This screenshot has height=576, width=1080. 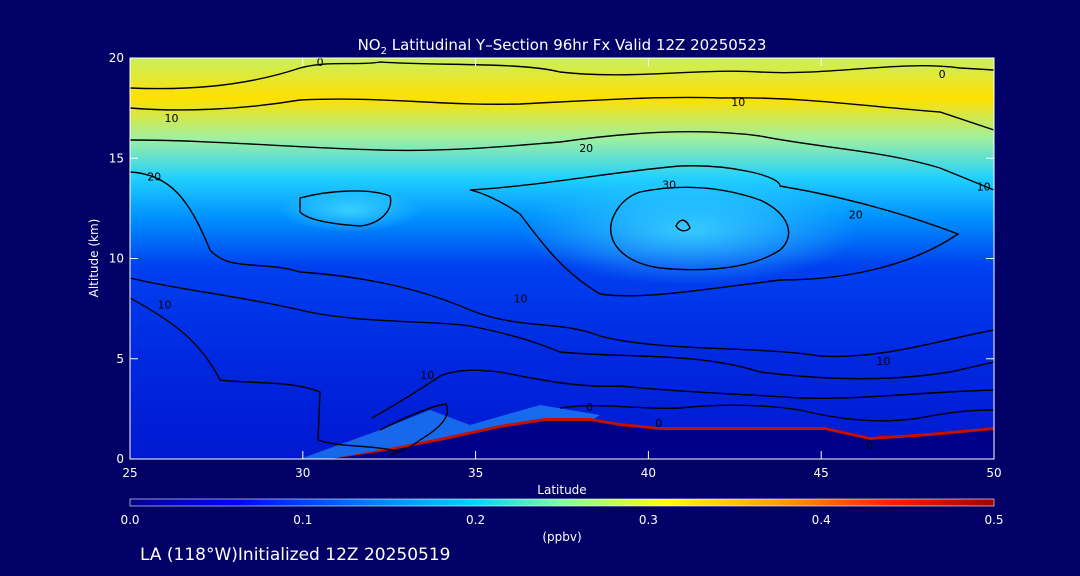 What do you see at coordinates (116, 158) in the screenshot?
I see `y-tick-label: 15` at bounding box center [116, 158].